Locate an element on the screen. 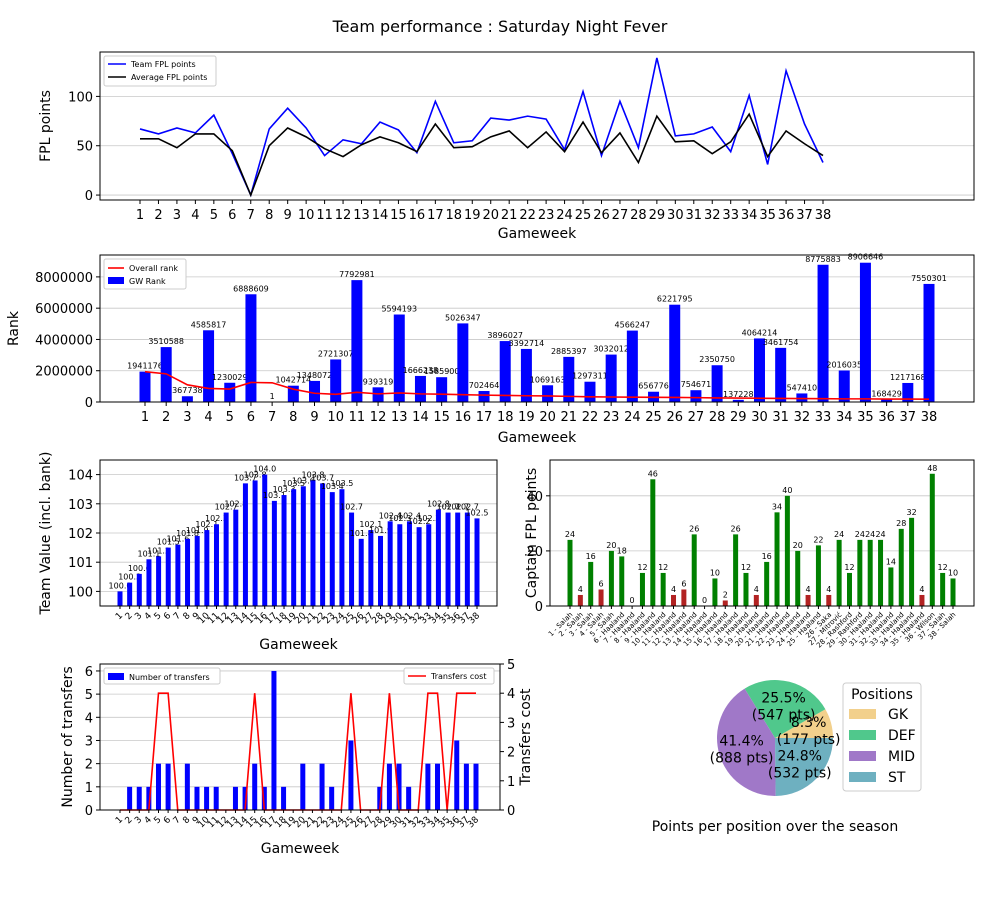  pie-points-label: (547 pts) is located at coordinates (784, 715).